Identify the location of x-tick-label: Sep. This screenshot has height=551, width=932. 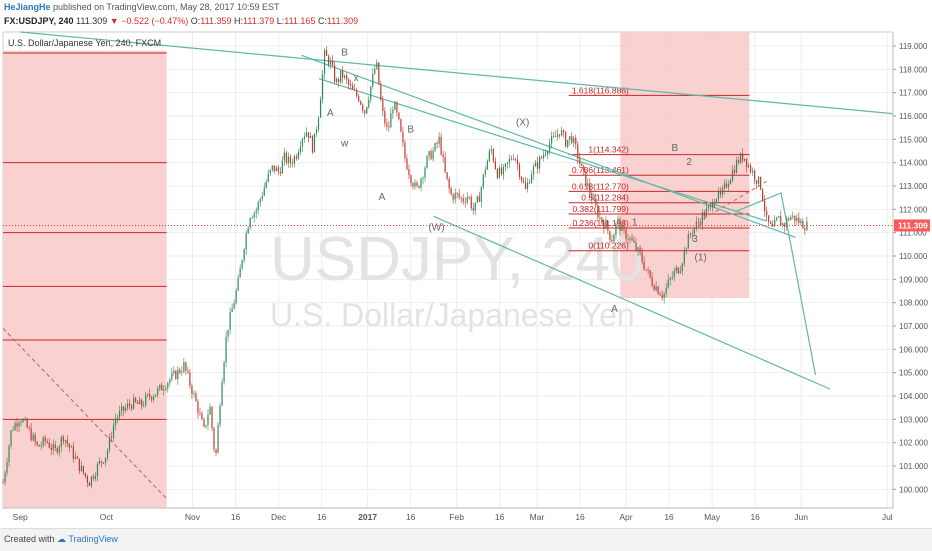
(20, 517).